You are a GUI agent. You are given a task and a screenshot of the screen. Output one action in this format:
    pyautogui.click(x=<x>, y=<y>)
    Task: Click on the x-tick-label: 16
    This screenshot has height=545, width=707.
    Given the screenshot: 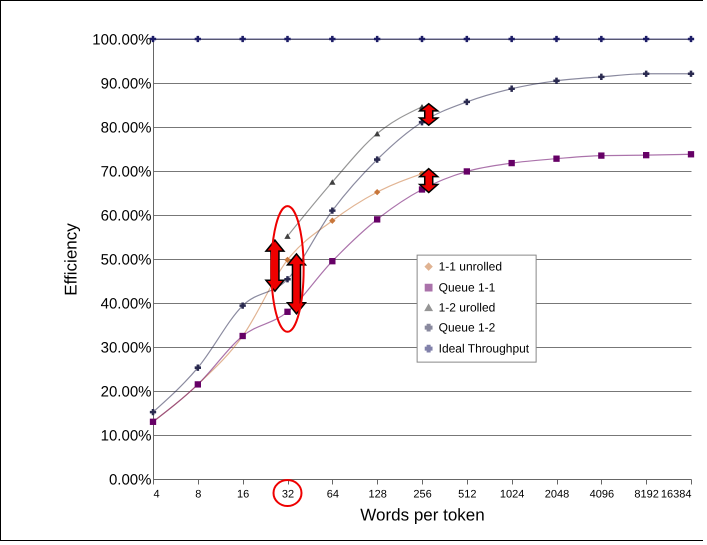 What is the action you would take?
    pyautogui.click(x=243, y=494)
    